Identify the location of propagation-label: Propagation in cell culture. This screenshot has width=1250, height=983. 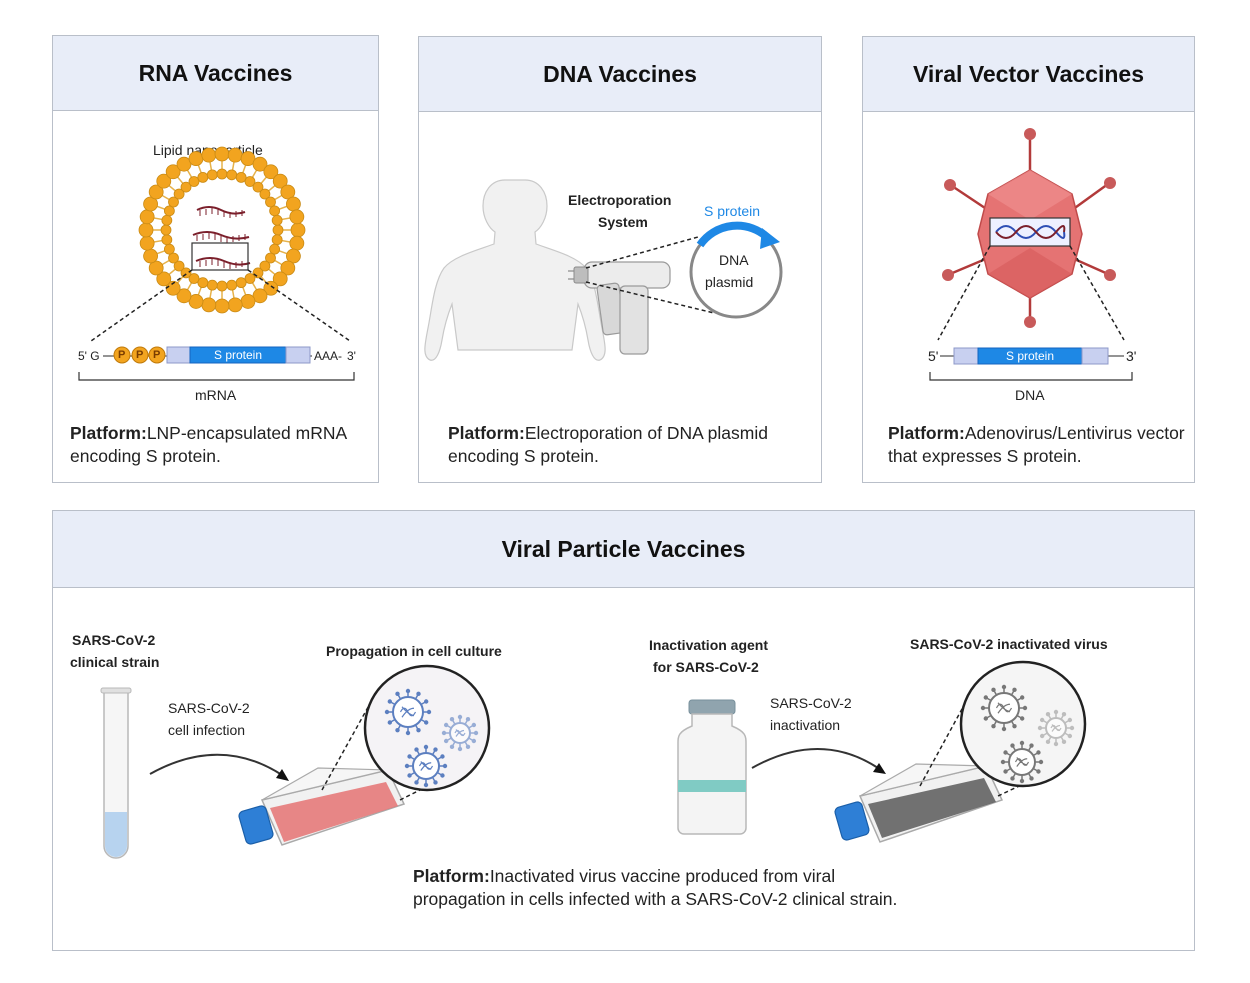
(414, 651).